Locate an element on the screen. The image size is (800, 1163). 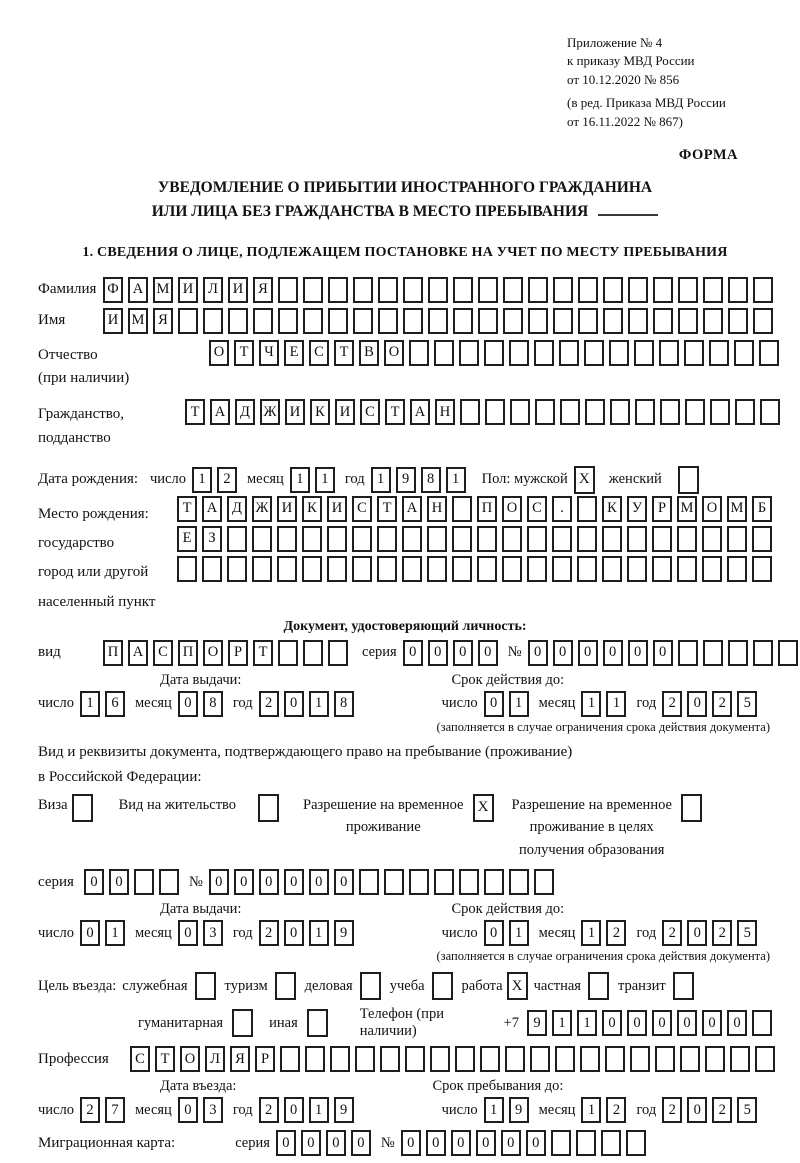
char-cell: Л is located at coordinates (215, 1059).